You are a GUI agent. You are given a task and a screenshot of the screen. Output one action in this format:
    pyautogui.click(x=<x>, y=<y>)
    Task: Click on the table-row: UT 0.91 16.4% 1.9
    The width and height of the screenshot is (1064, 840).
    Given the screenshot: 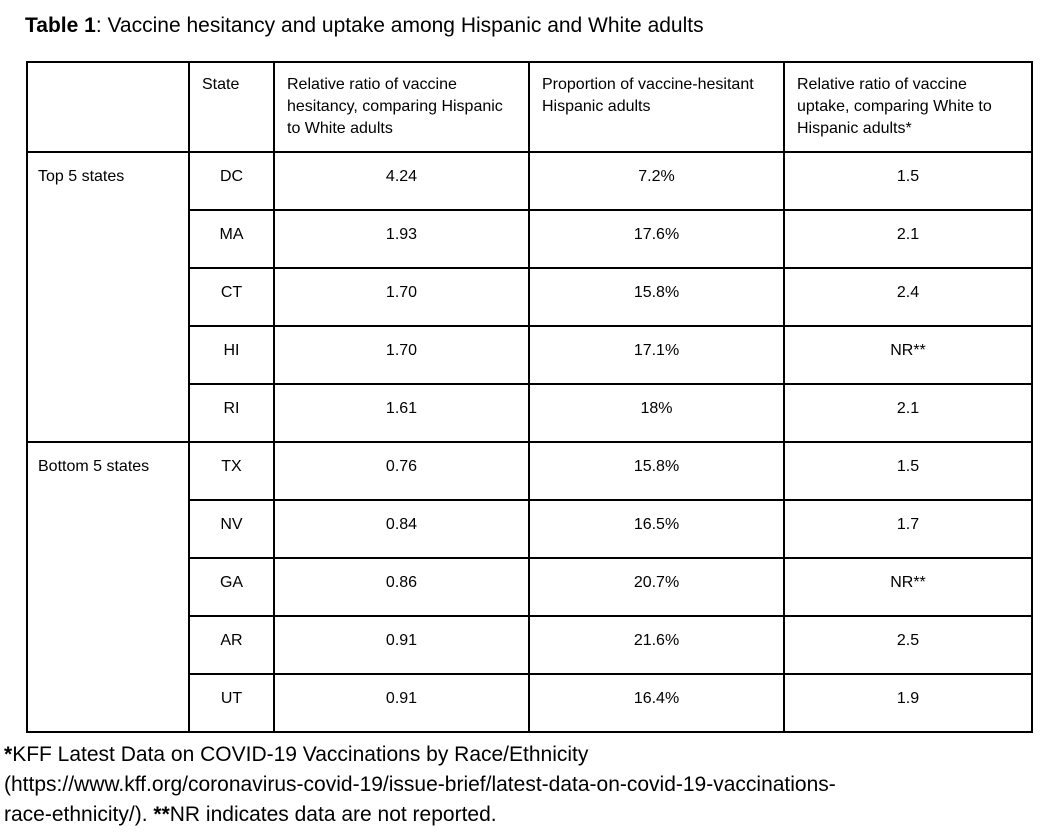 What is the action you would take?
    pyautogui.click(x=530, y=703)
    